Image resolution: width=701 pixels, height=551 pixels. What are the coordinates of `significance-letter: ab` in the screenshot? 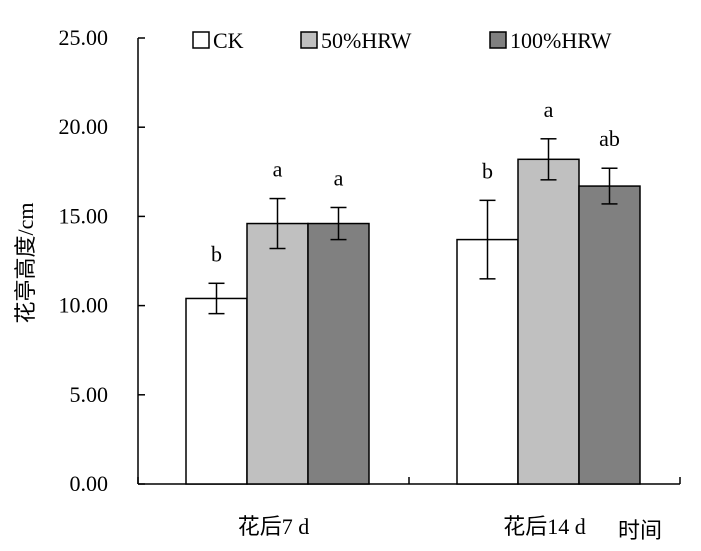 It's located at (609, 138).